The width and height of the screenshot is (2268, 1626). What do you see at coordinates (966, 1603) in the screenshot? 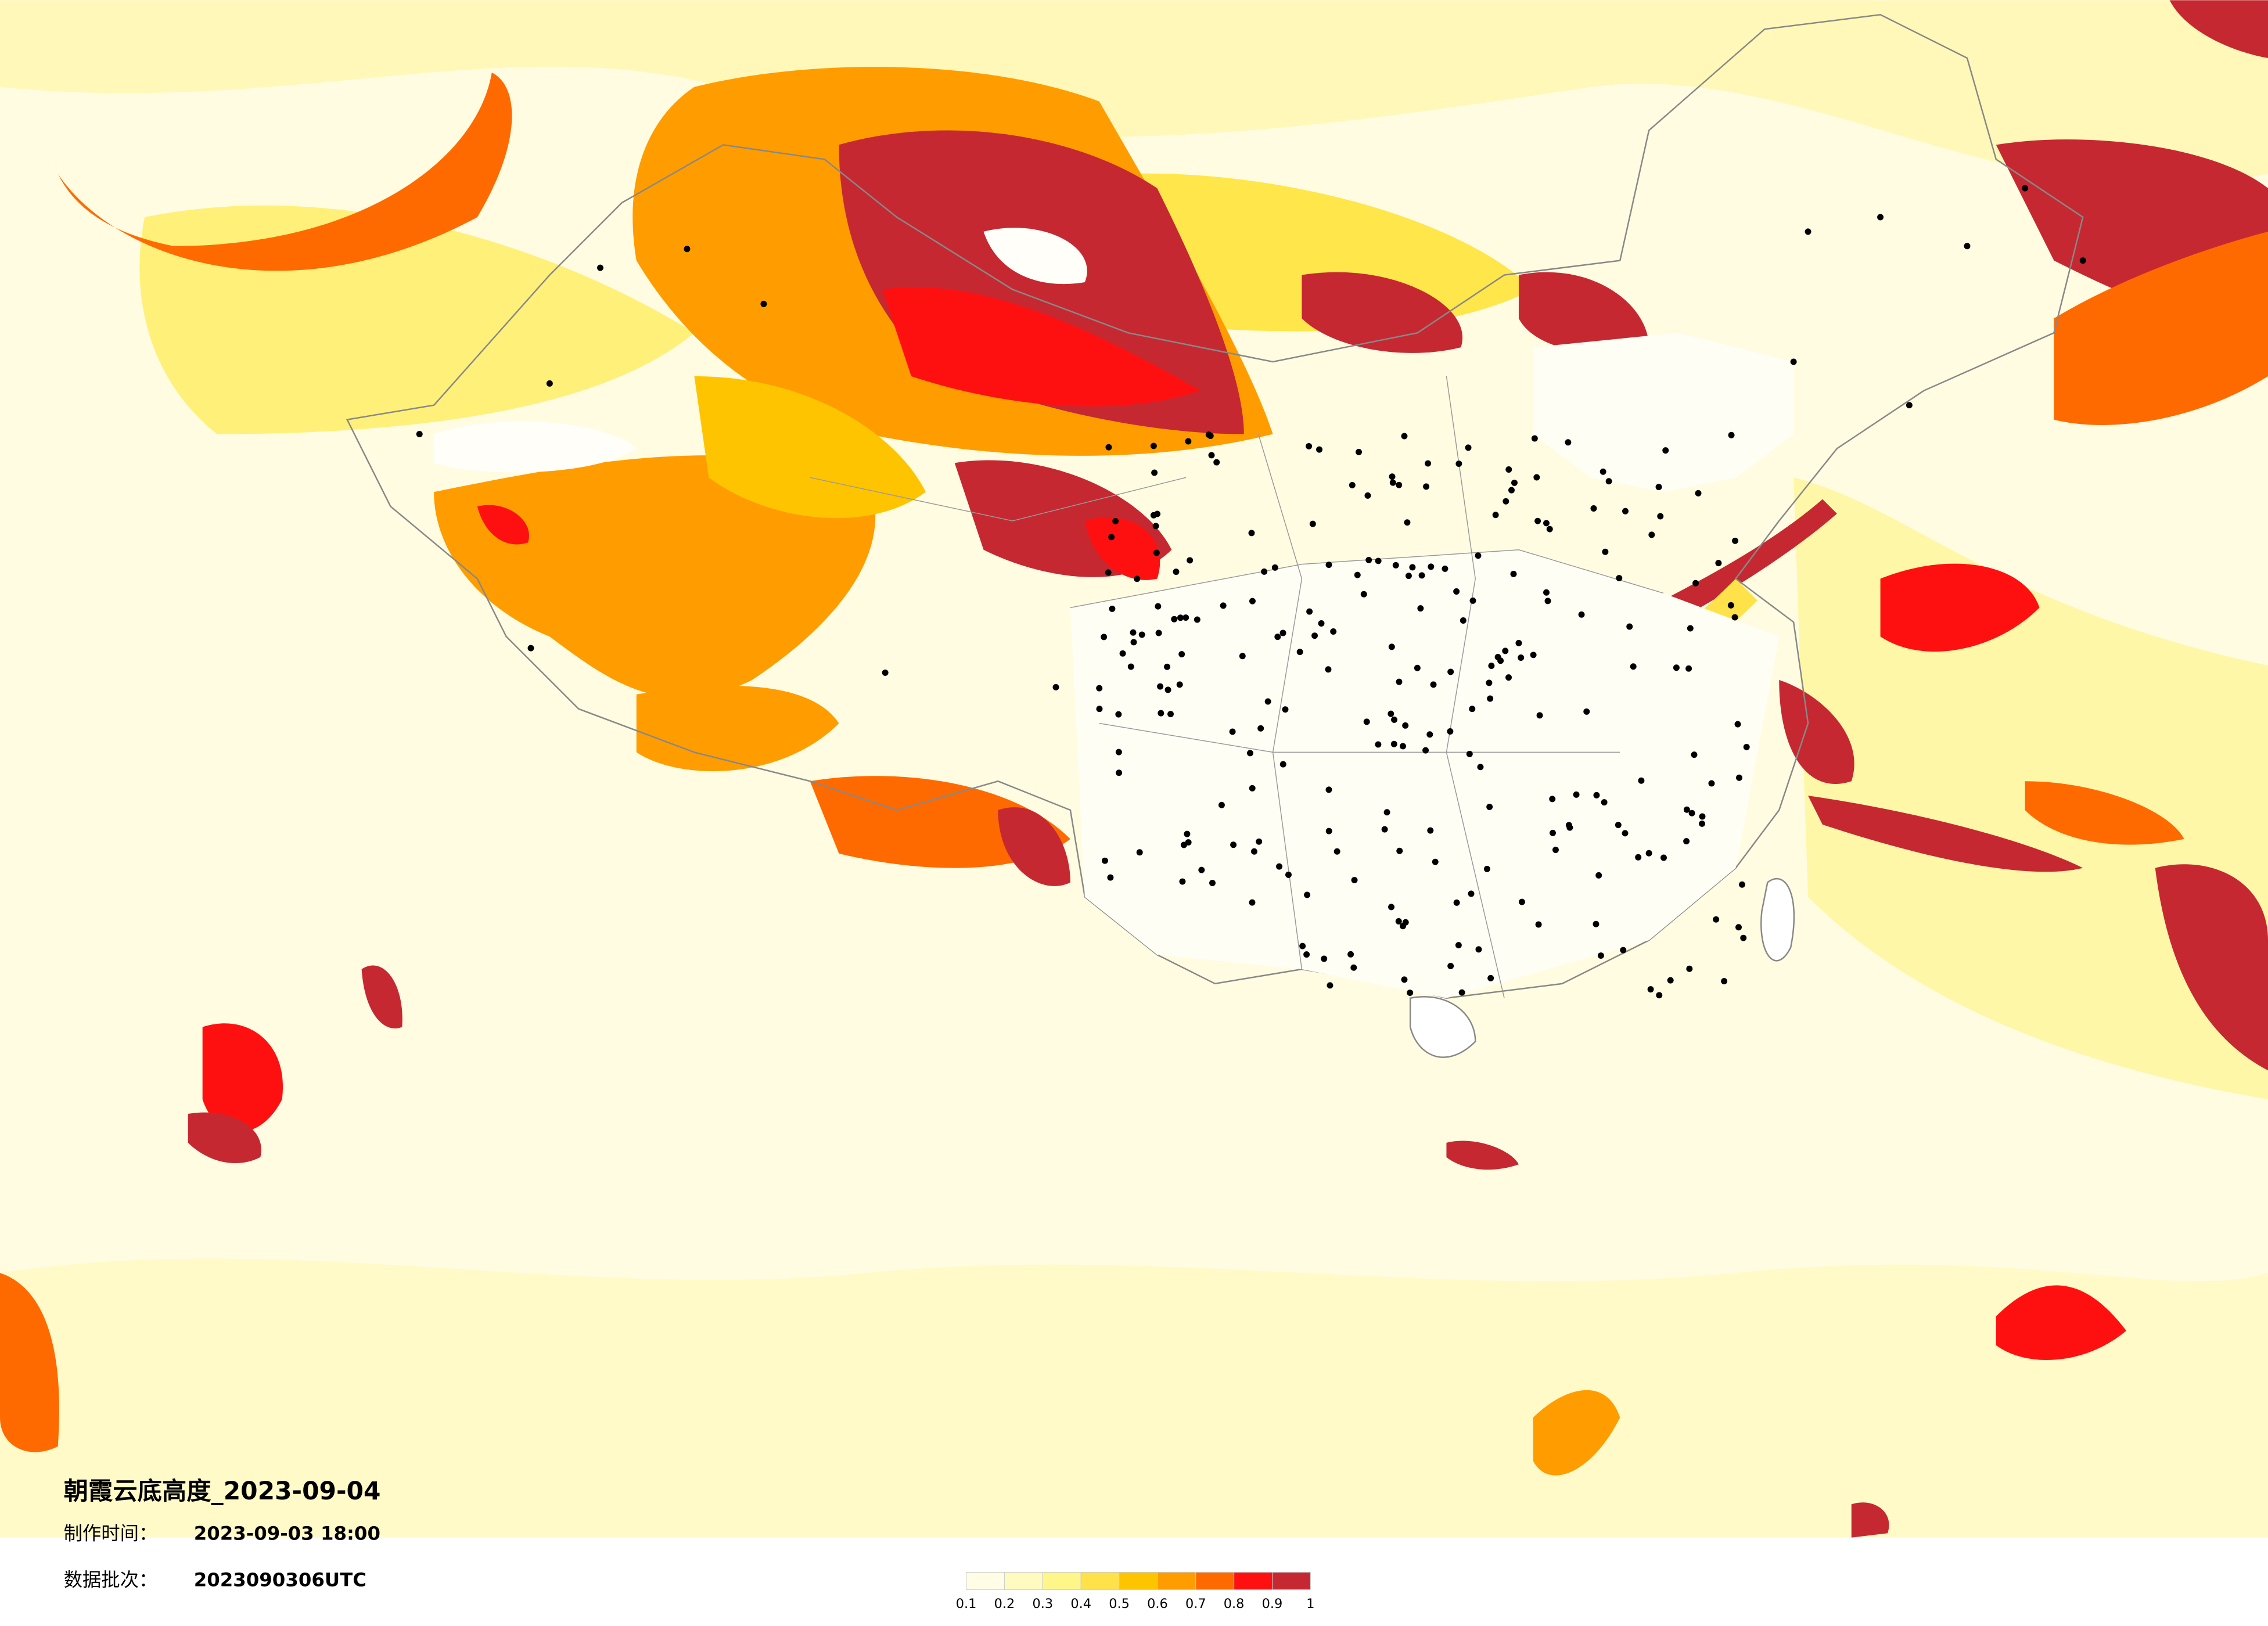
I see `colorbar-tick-label: 0.1` at bounding box center [966, 1603].